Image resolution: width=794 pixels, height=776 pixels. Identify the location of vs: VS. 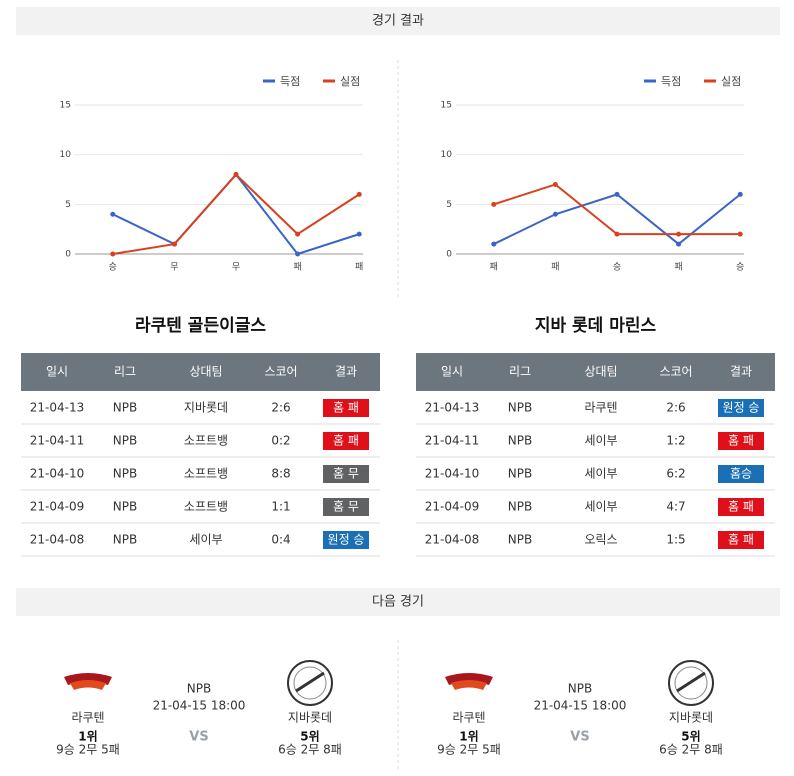
(198, 737).